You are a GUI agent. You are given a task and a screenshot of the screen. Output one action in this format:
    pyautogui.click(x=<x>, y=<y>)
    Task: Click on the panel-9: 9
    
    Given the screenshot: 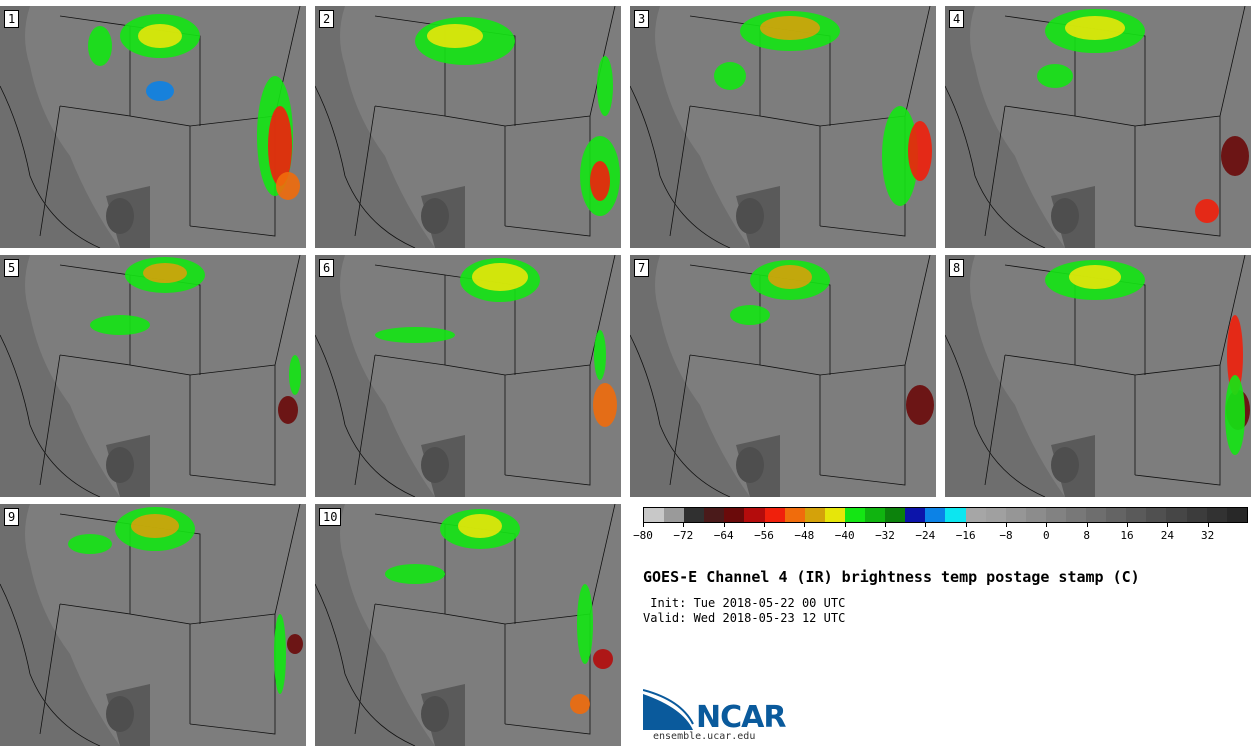 What is the action you would take?
    pyautogui.click(x=153, y=625)
    